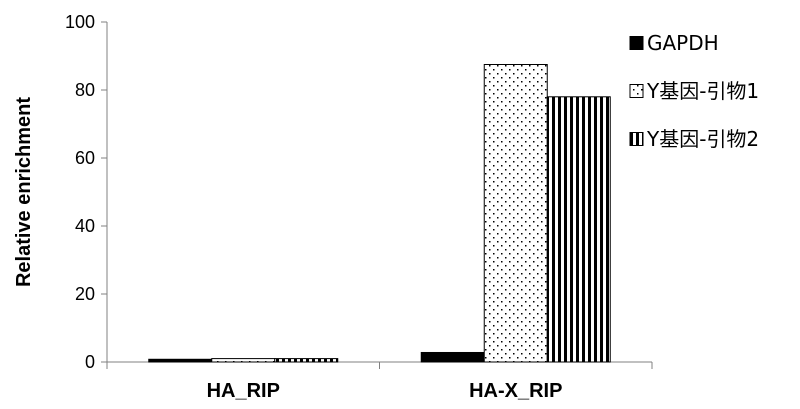 Image resolution: width=800 pixels, height=409 pixels. I want to click on legend: GAPDH Y基因-引物1 Y基因-引物2, so click(694, 91).